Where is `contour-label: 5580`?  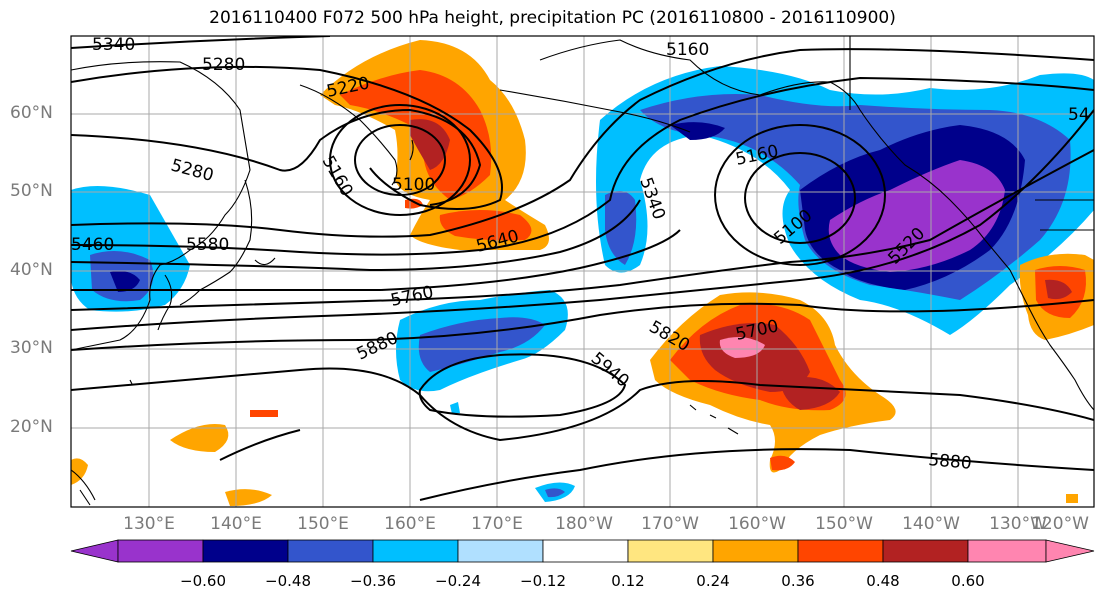 contour-label: 5580 is located at coordinates (207, 245).